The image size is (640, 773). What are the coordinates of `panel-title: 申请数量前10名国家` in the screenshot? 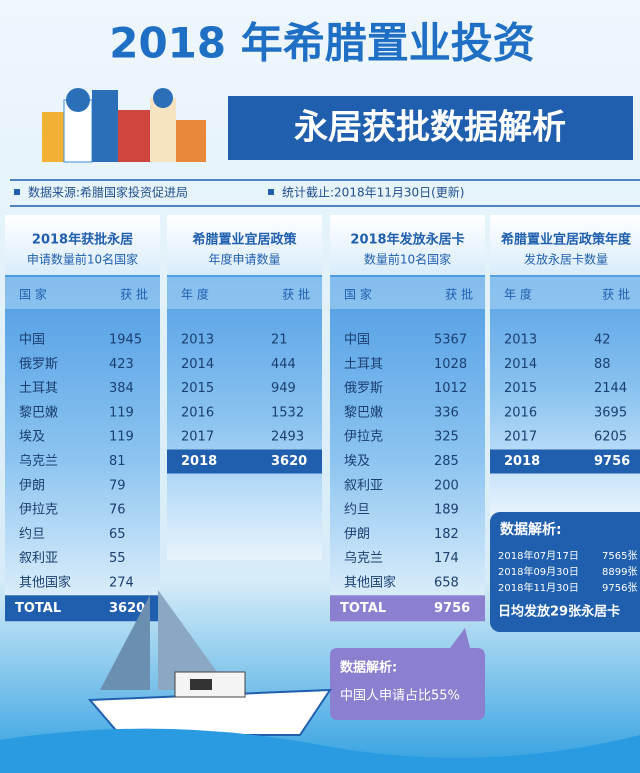 It's located at (82, 259).